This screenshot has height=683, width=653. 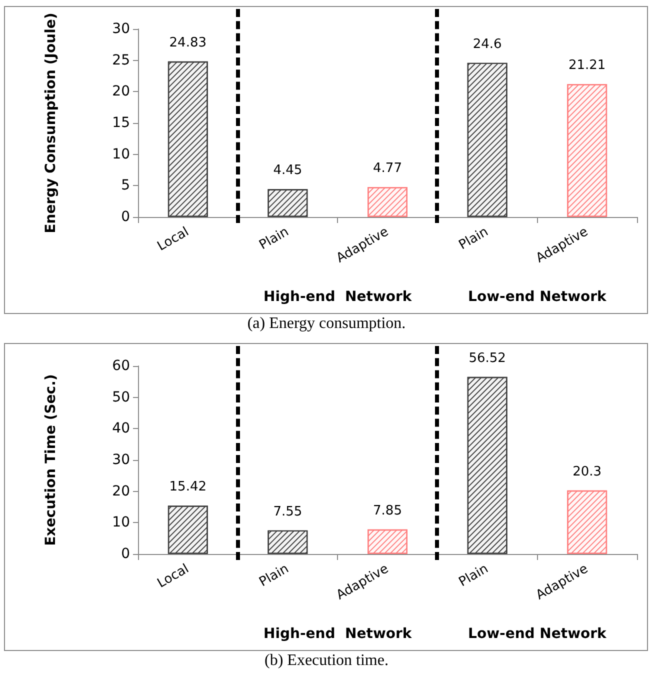 What do you see at coordinates (487, 358) in the screenshot?
I see `data-label: 56.52` at bounding box center [487, 358].